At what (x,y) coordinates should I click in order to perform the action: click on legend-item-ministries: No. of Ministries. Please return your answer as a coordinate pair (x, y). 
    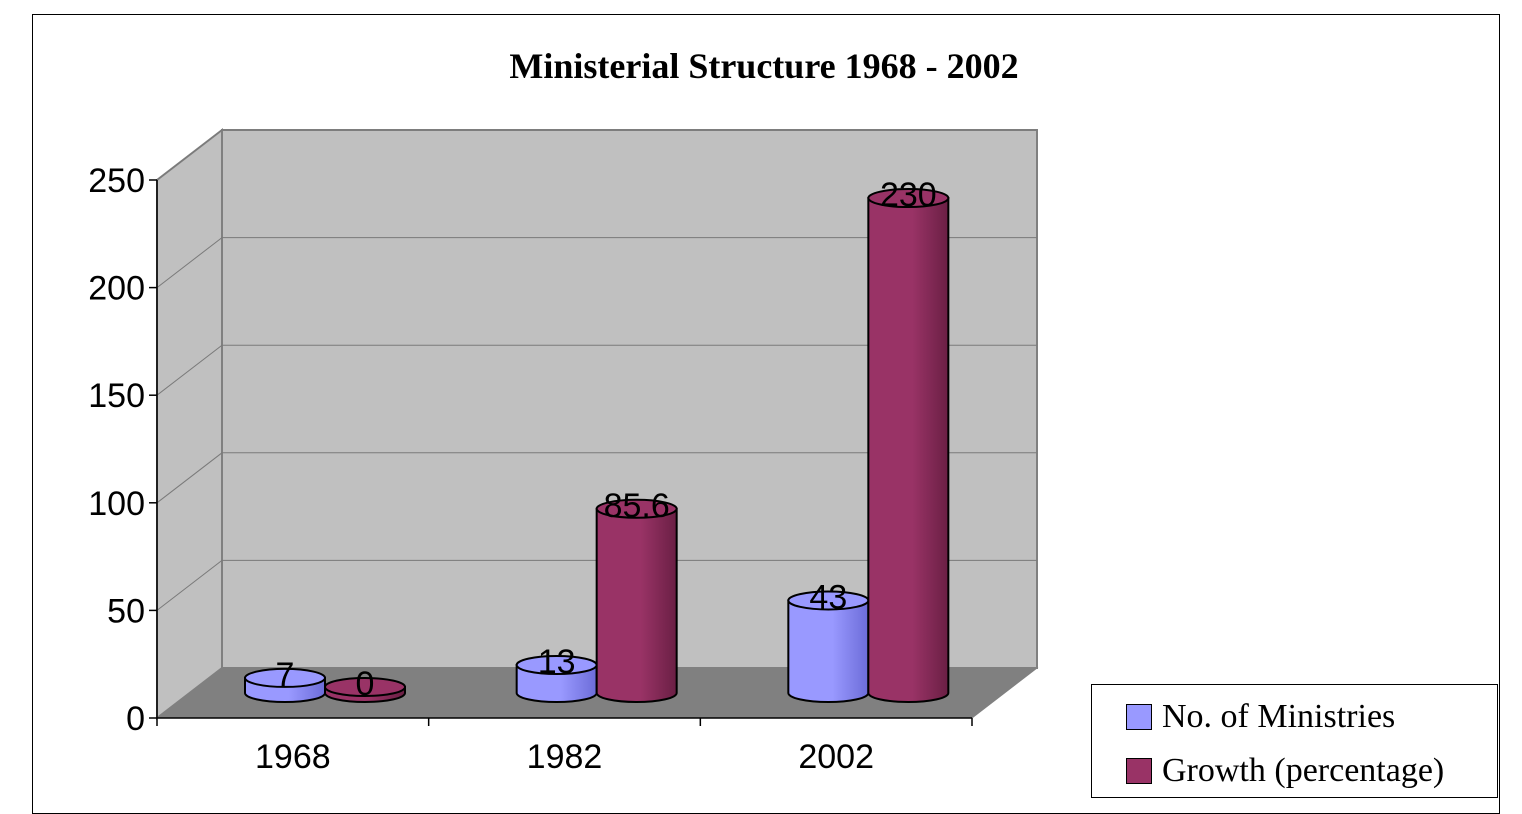
    Looking at the image, I should click on (1260, 717).